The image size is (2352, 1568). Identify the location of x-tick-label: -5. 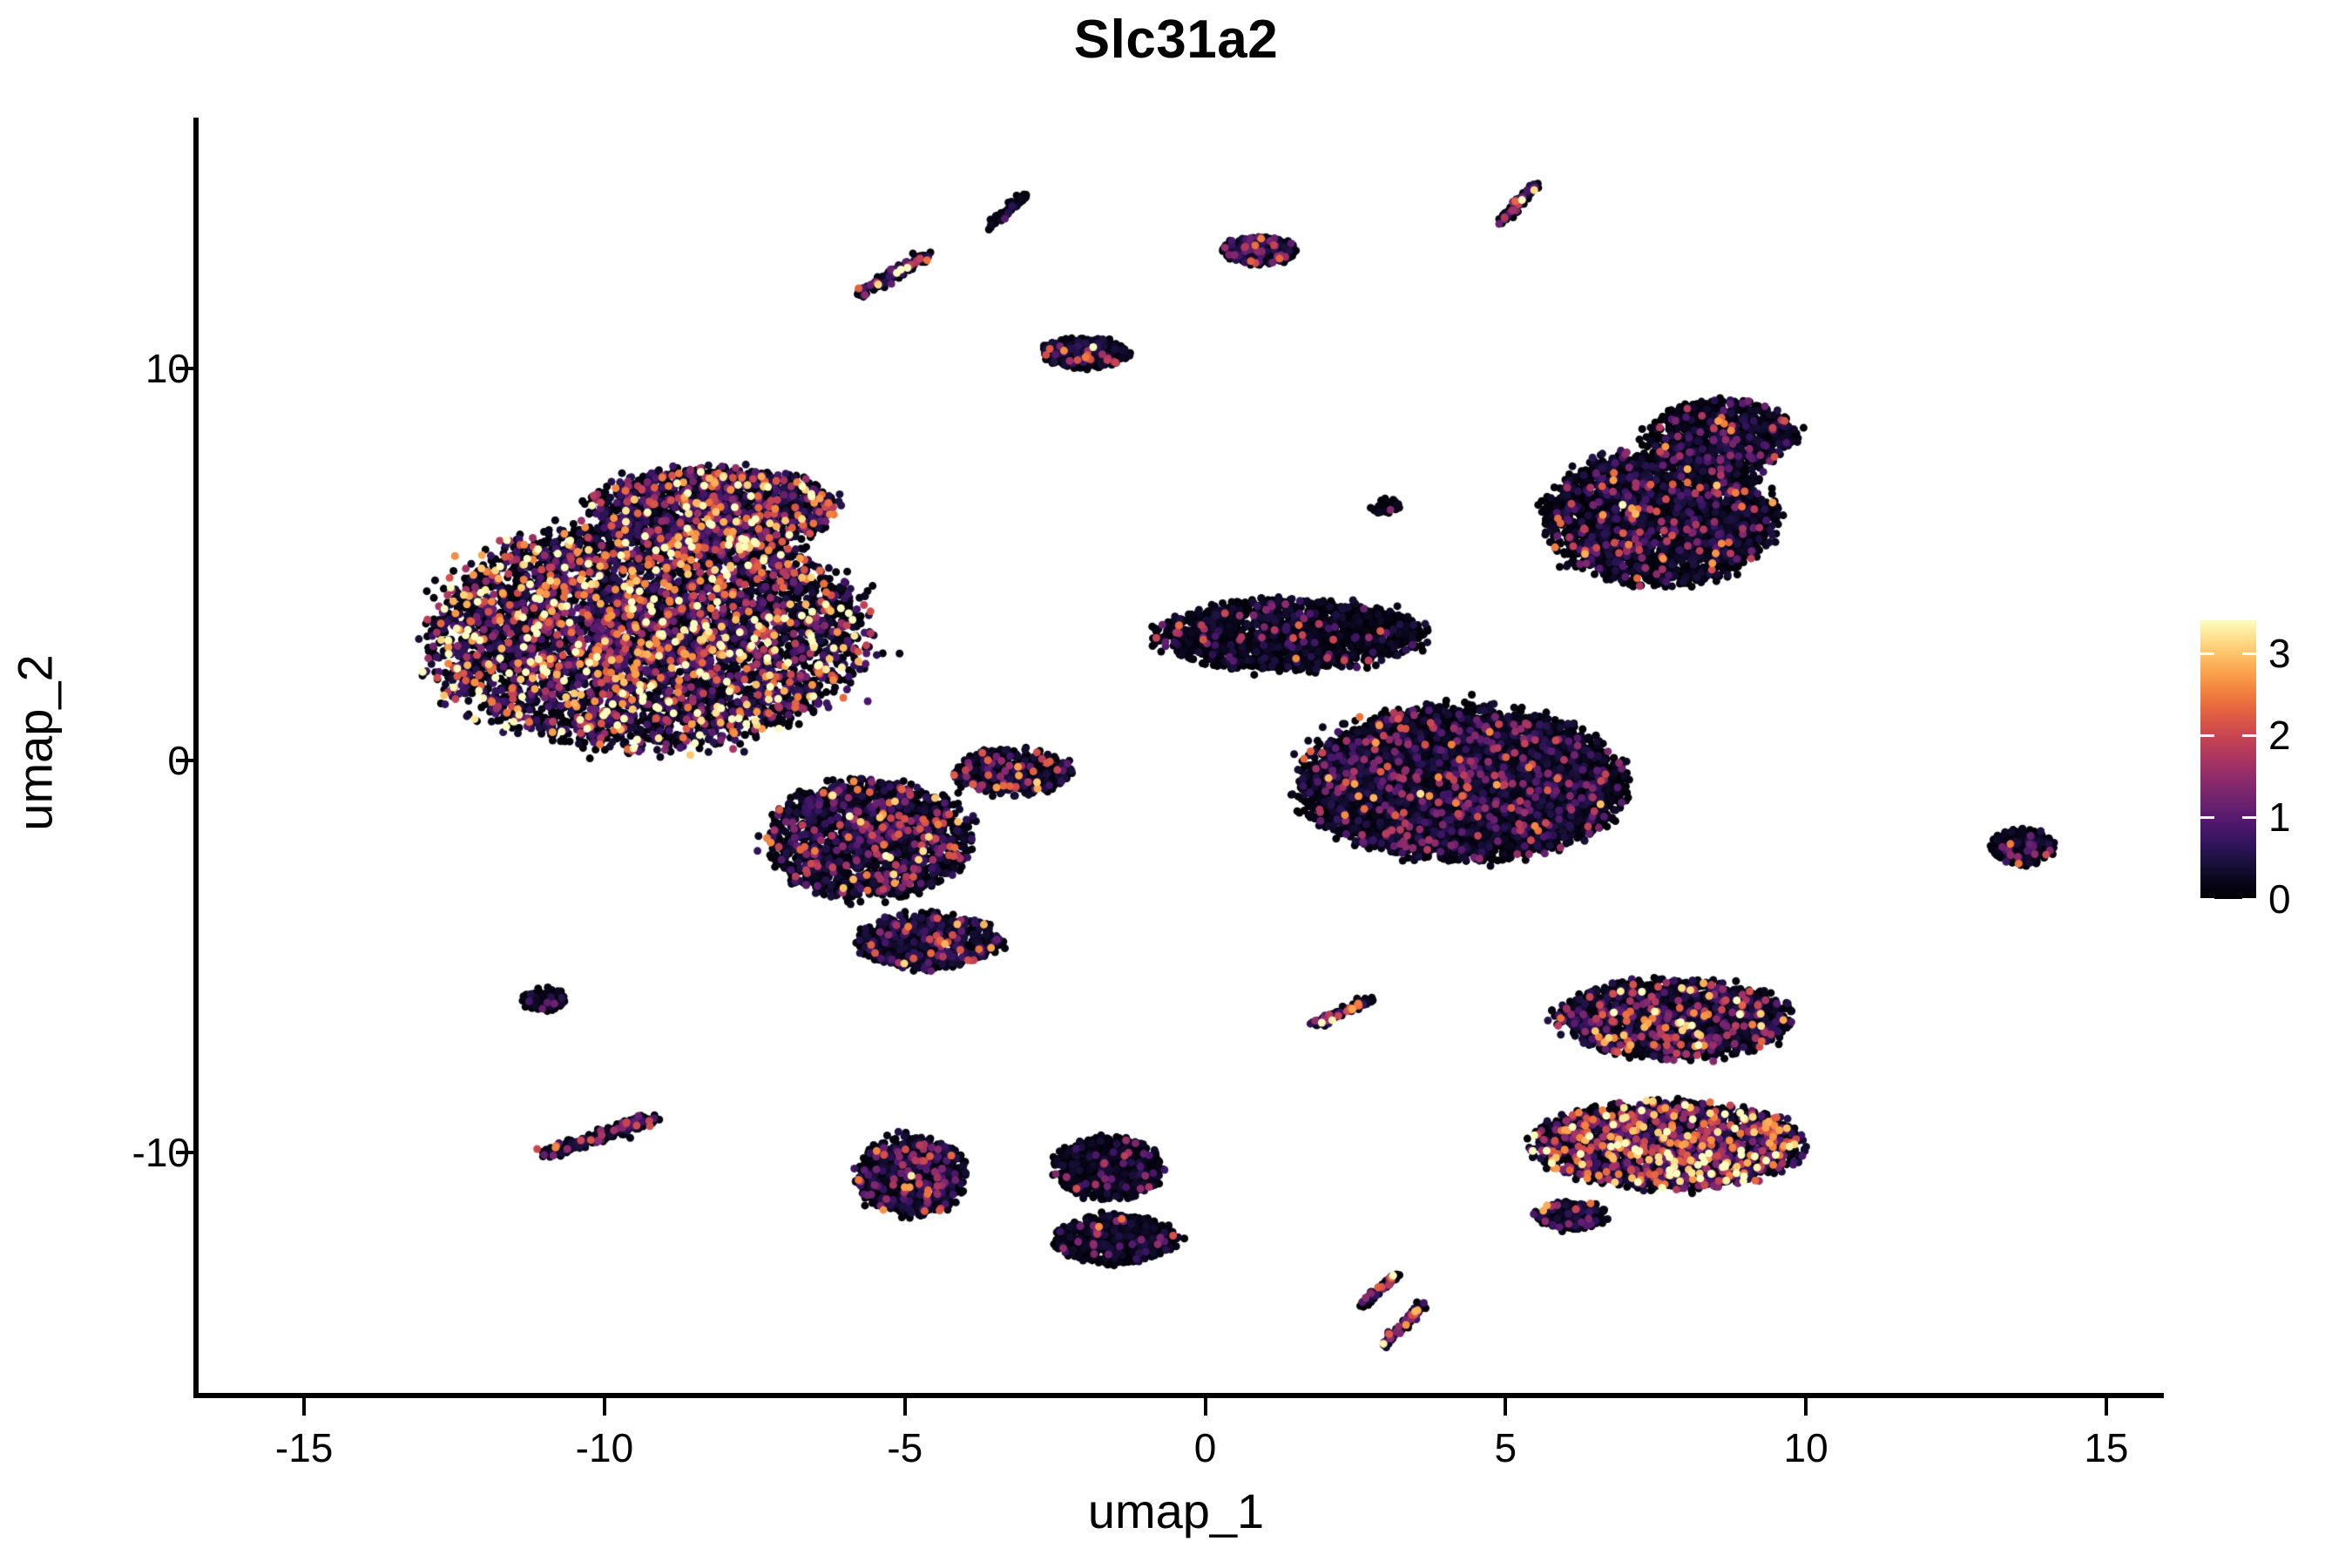
(905, 1447).